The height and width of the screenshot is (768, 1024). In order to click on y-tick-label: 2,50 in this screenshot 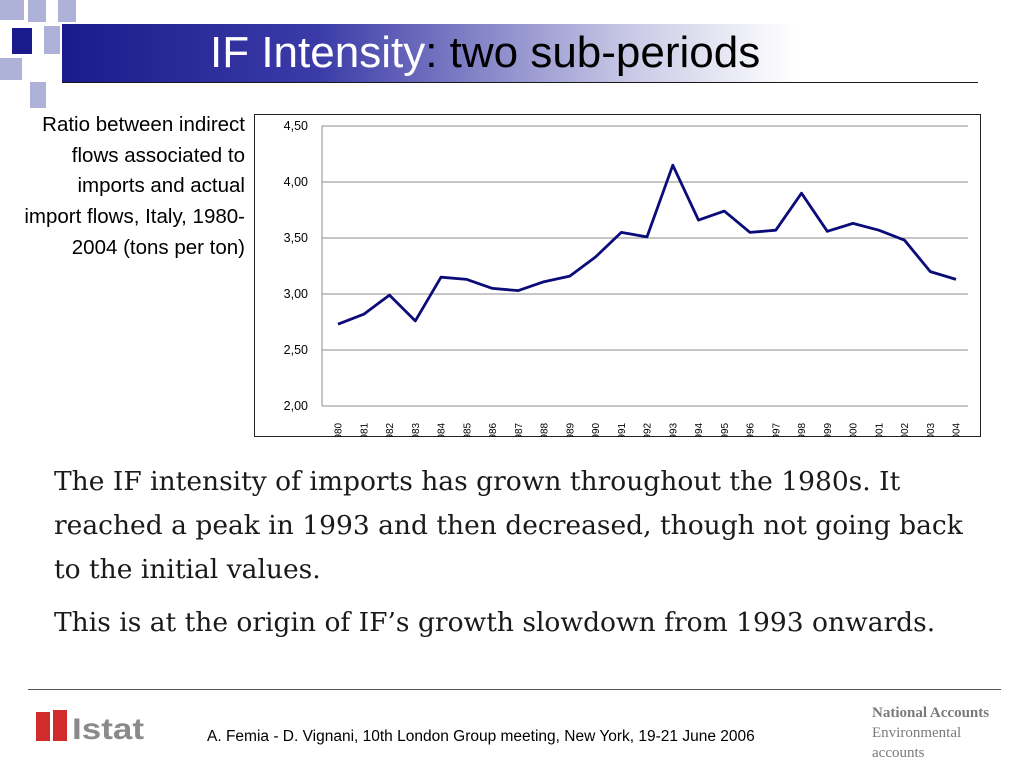, I will do `click(296, 350)`.